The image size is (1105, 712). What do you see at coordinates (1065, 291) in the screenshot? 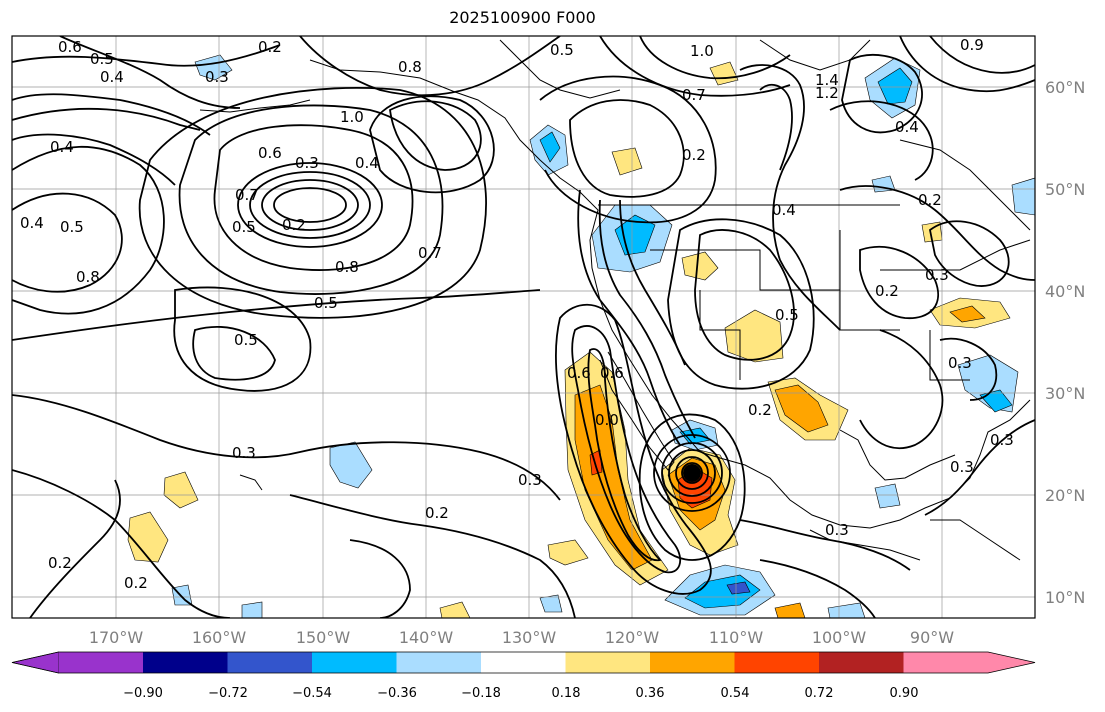
I see `lat-label: 40°N` at bounding box center [1065, 291].